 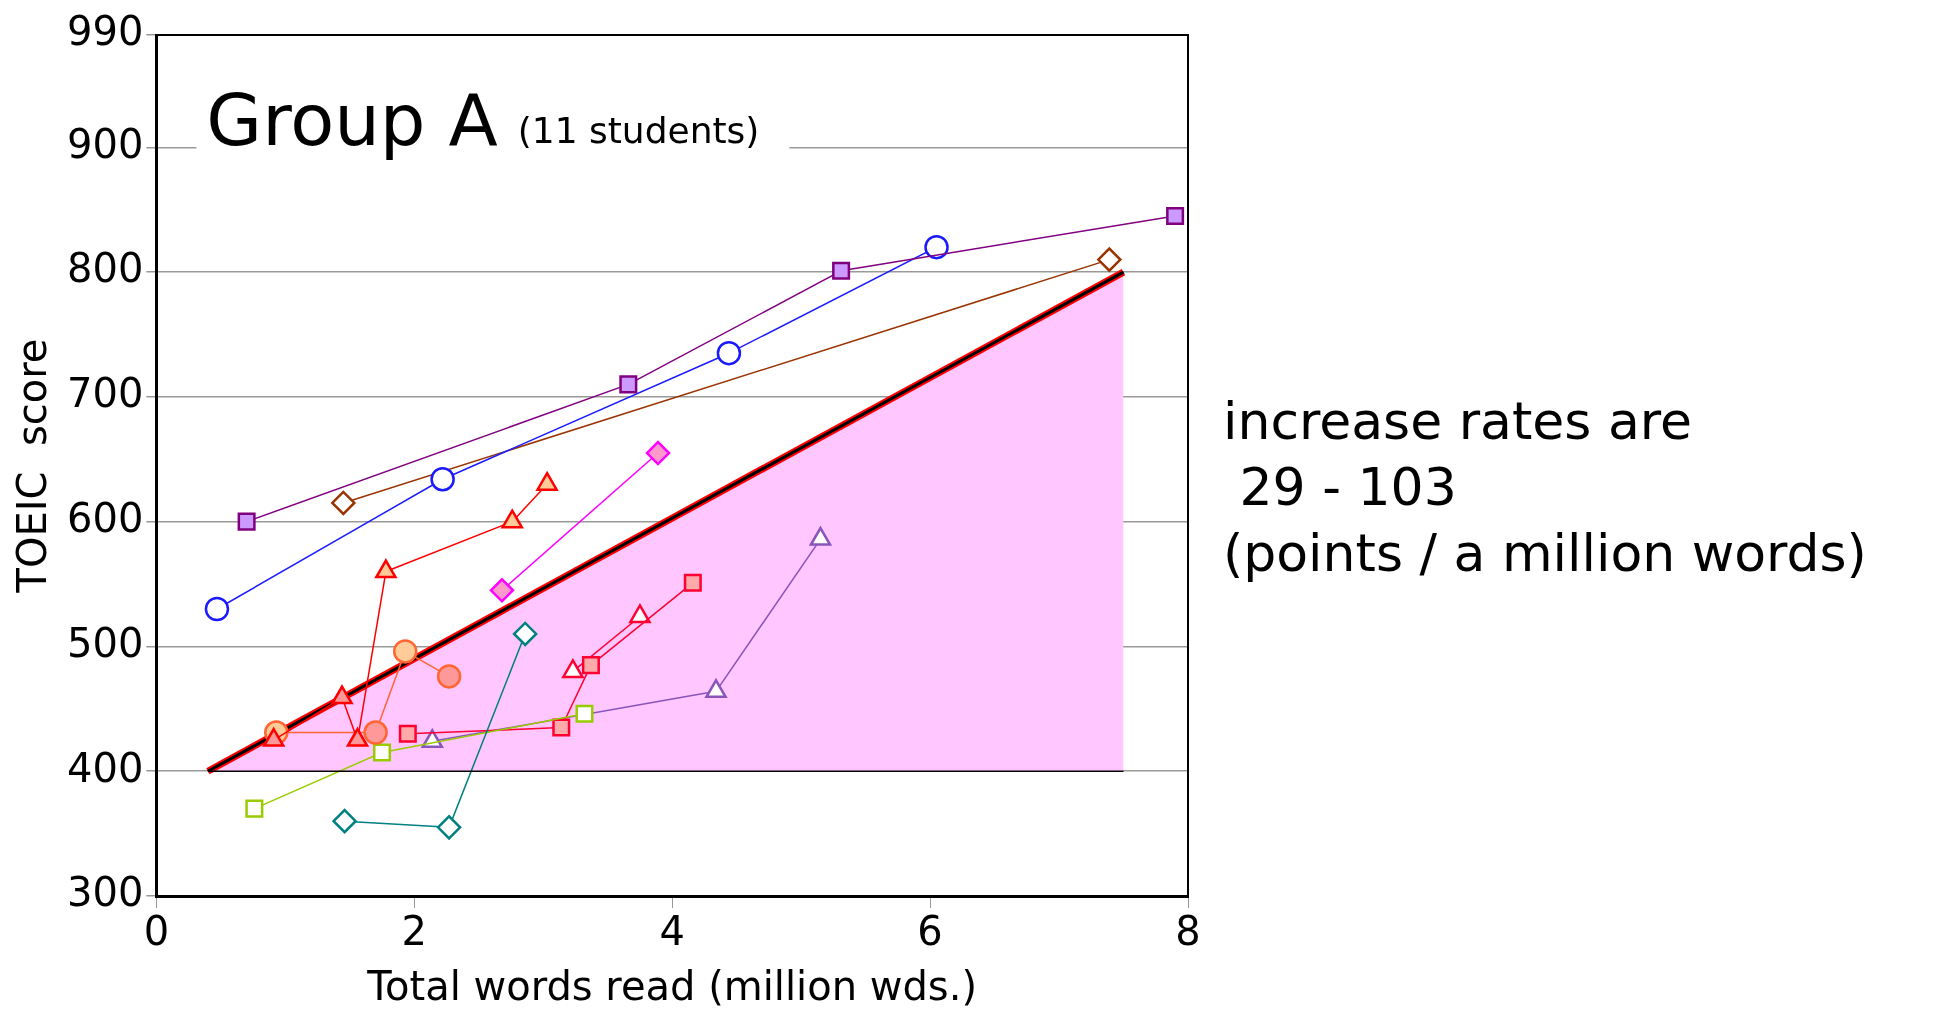 I want to click on x-tick-label: 2, so click(x=414, y=931).